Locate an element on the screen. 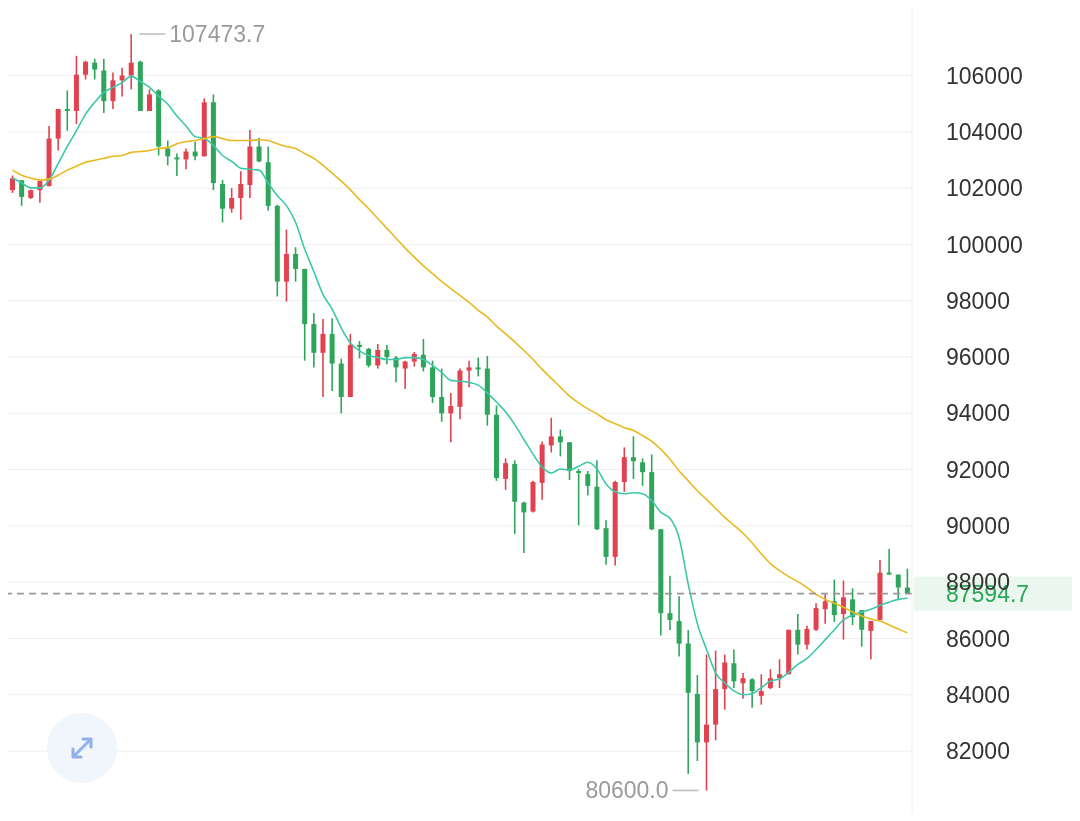 The width and height of the screenshot is (1080, 821). y-tick-label: 106000 is located at coordinates (984, 75).